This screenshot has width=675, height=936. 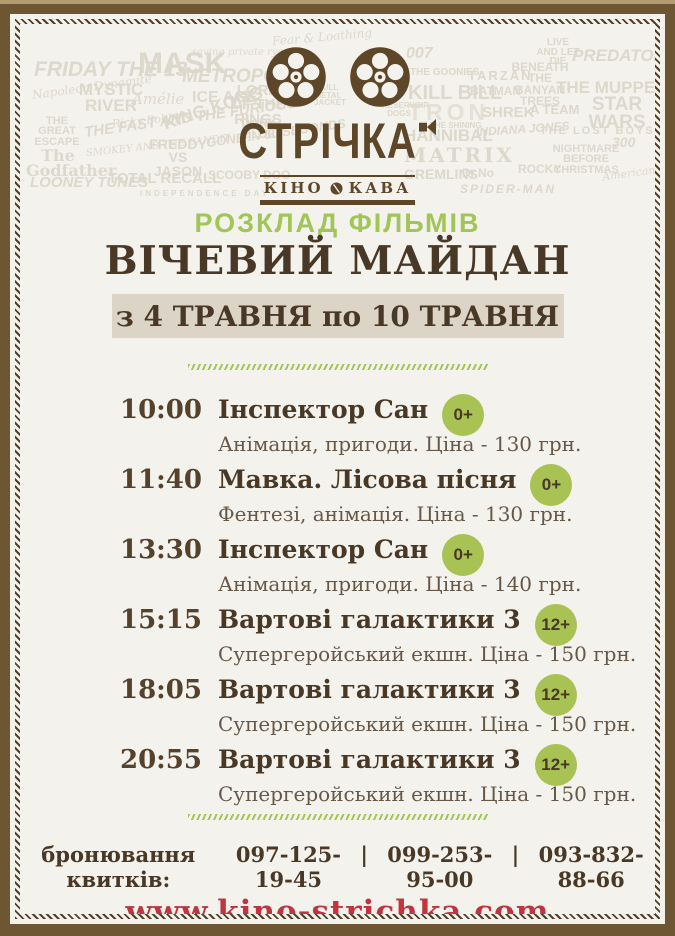 I want to click on showtime: 18:05, so click(x=161, y=690).